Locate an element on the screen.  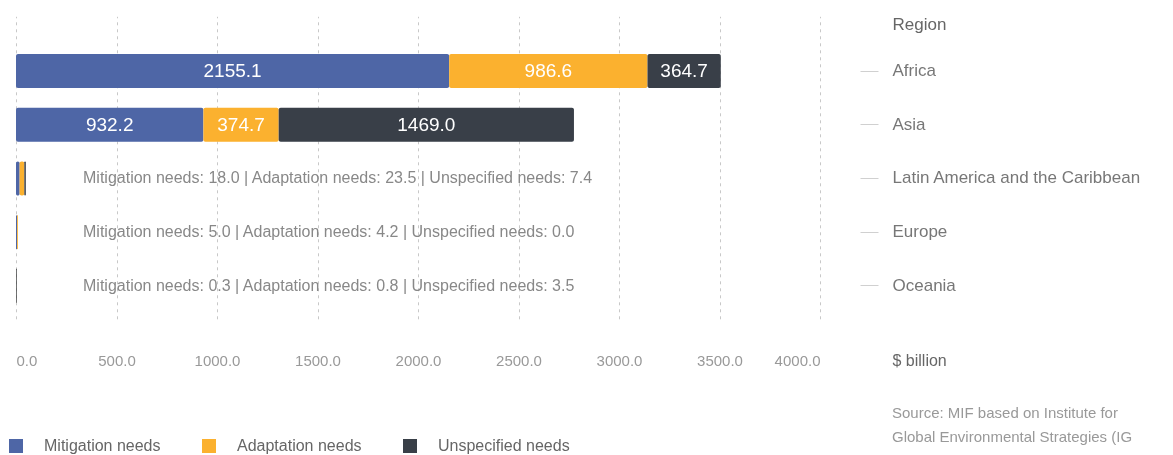
data-label: 374.7 is located at coordinates (241, 124).